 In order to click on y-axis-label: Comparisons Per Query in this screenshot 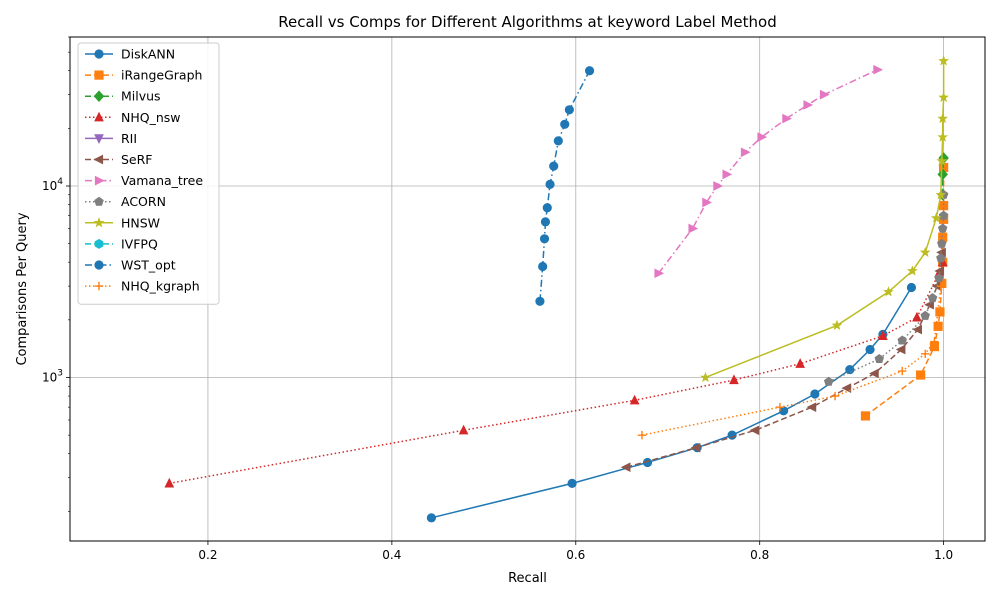, I will do `click(22, 288)`.